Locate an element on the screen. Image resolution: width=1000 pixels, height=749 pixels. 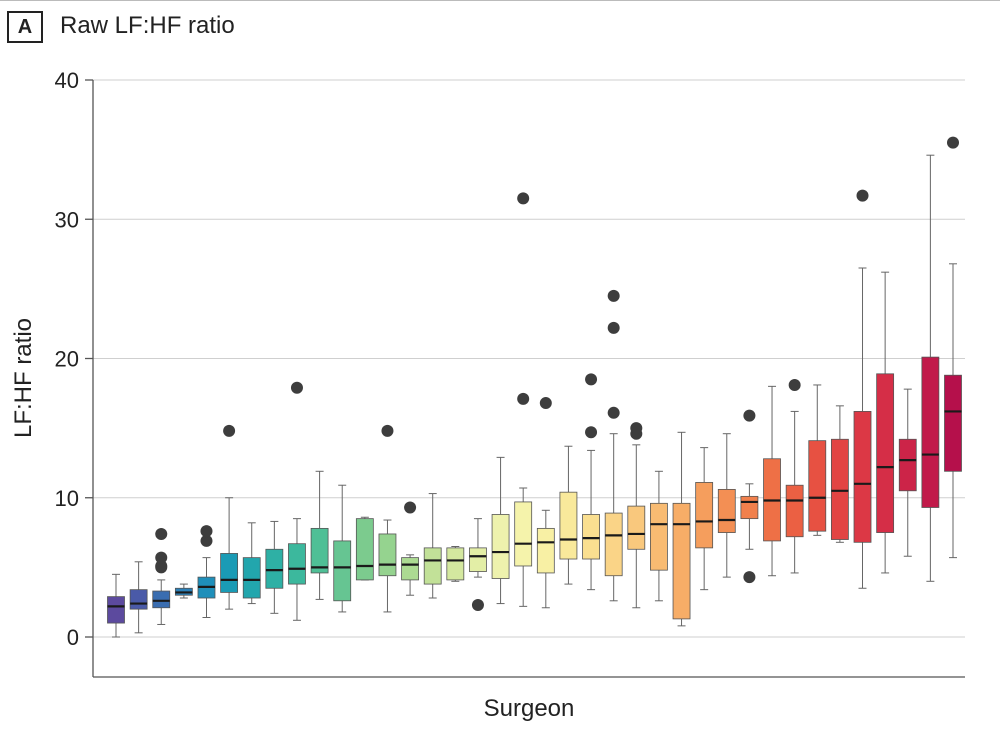
y-tick-label: 0 is located at coordinates (73, 637).